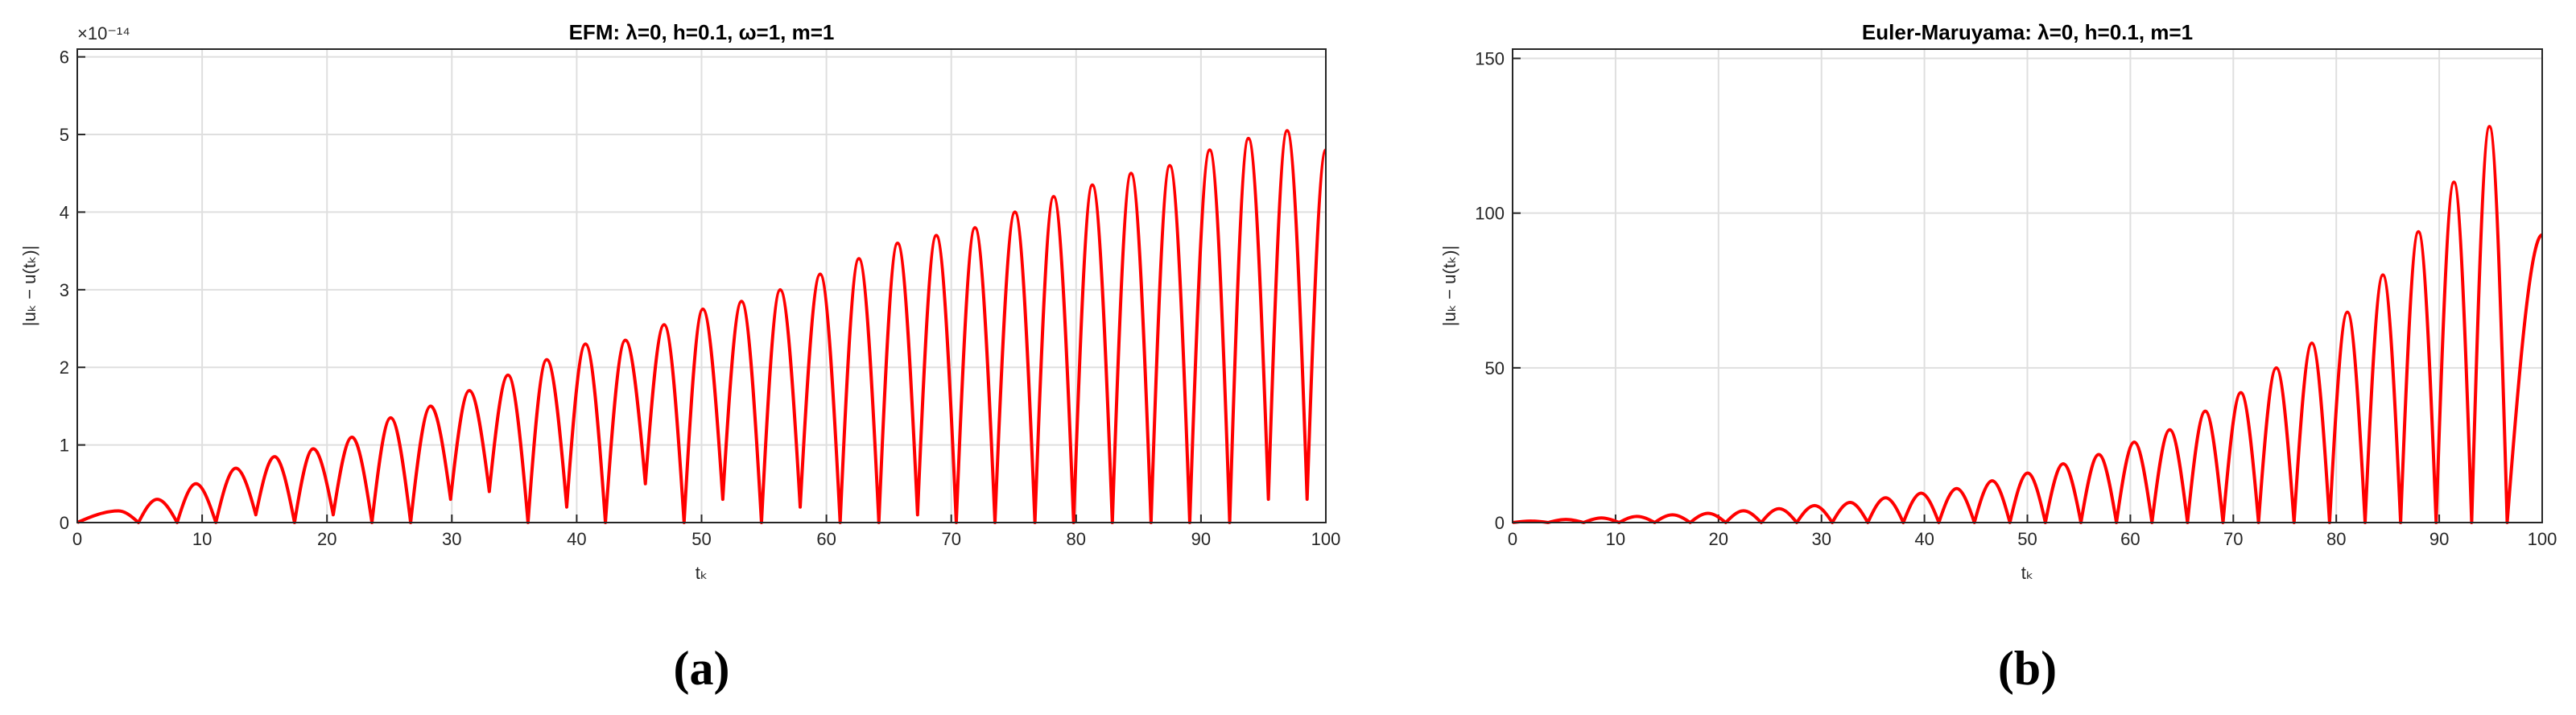  I want to click on y-tick-label: 150, so click(1490, 59).